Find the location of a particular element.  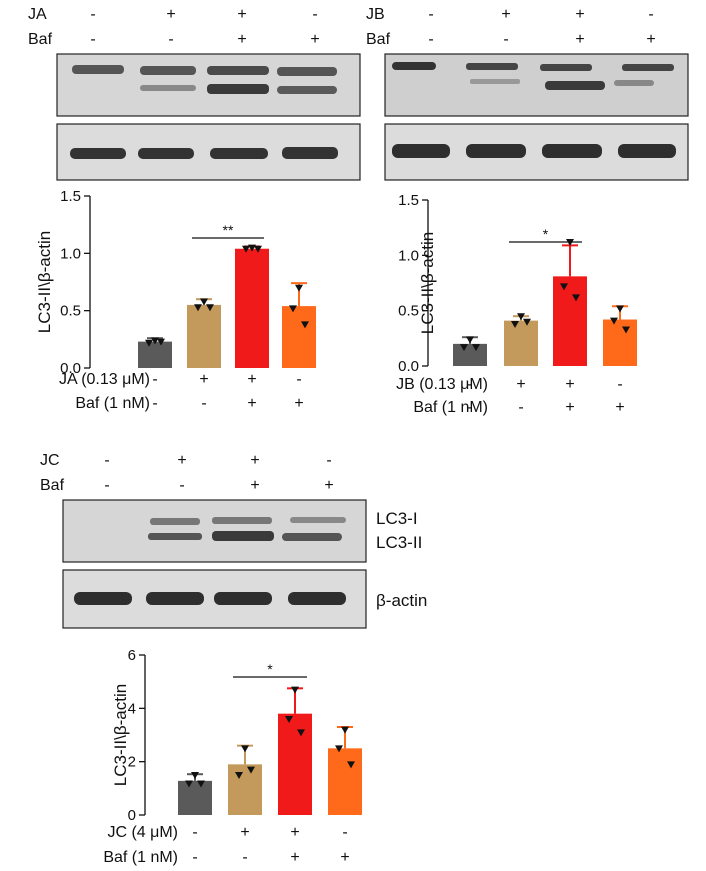

y-tick-label: 1.5 is located at coordinates (70, 196).